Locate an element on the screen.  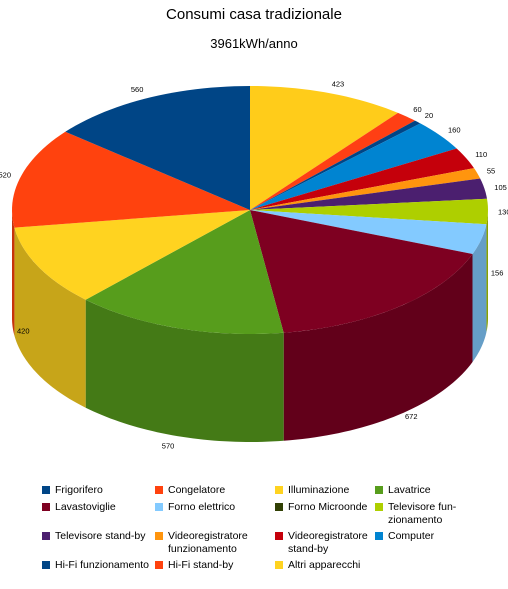
data-label: 110 is located at coordinates (481, 154).